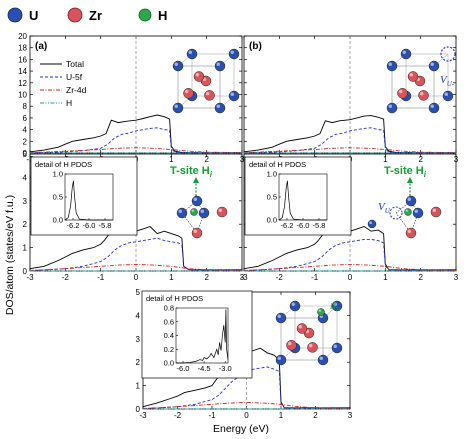  Describe the element at coordinates (76, 90) in the screenshot. I see `legend-label: Zr-4d` at that location.